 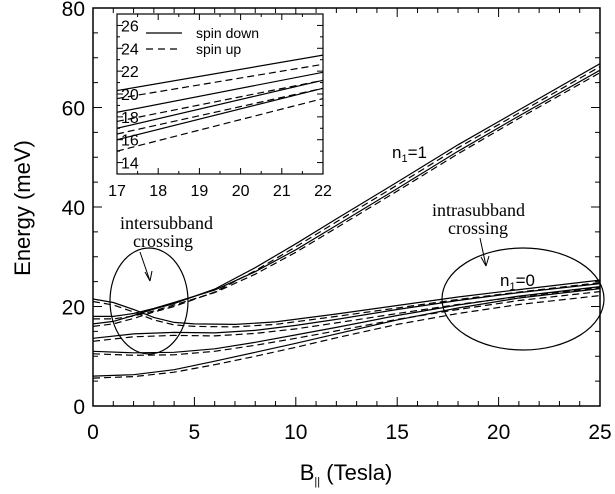 What do you see at coordinates (200, 191) in the screenshot?
I see `inset-x-tick-label: 19` at bounding box center [200, 191].